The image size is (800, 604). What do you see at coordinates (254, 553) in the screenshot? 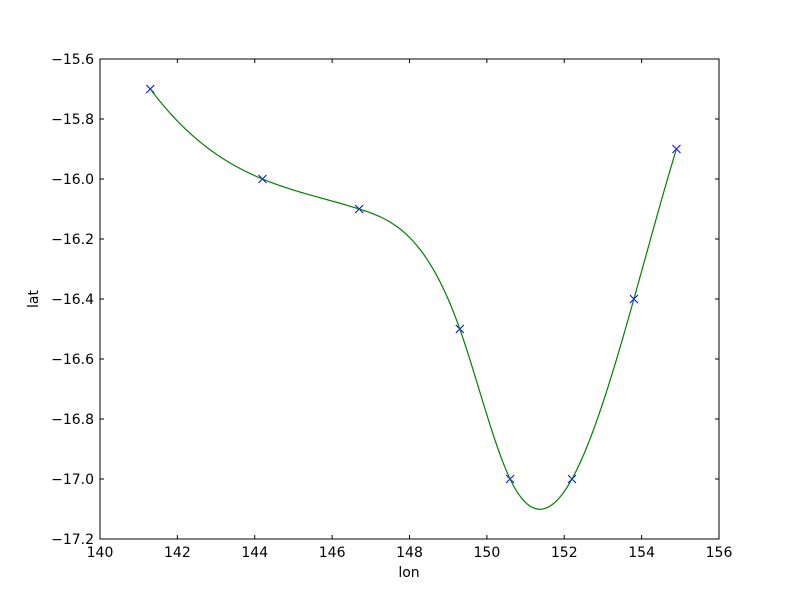
I see `x-tick-label: 144` at bounding box center [254, 553].